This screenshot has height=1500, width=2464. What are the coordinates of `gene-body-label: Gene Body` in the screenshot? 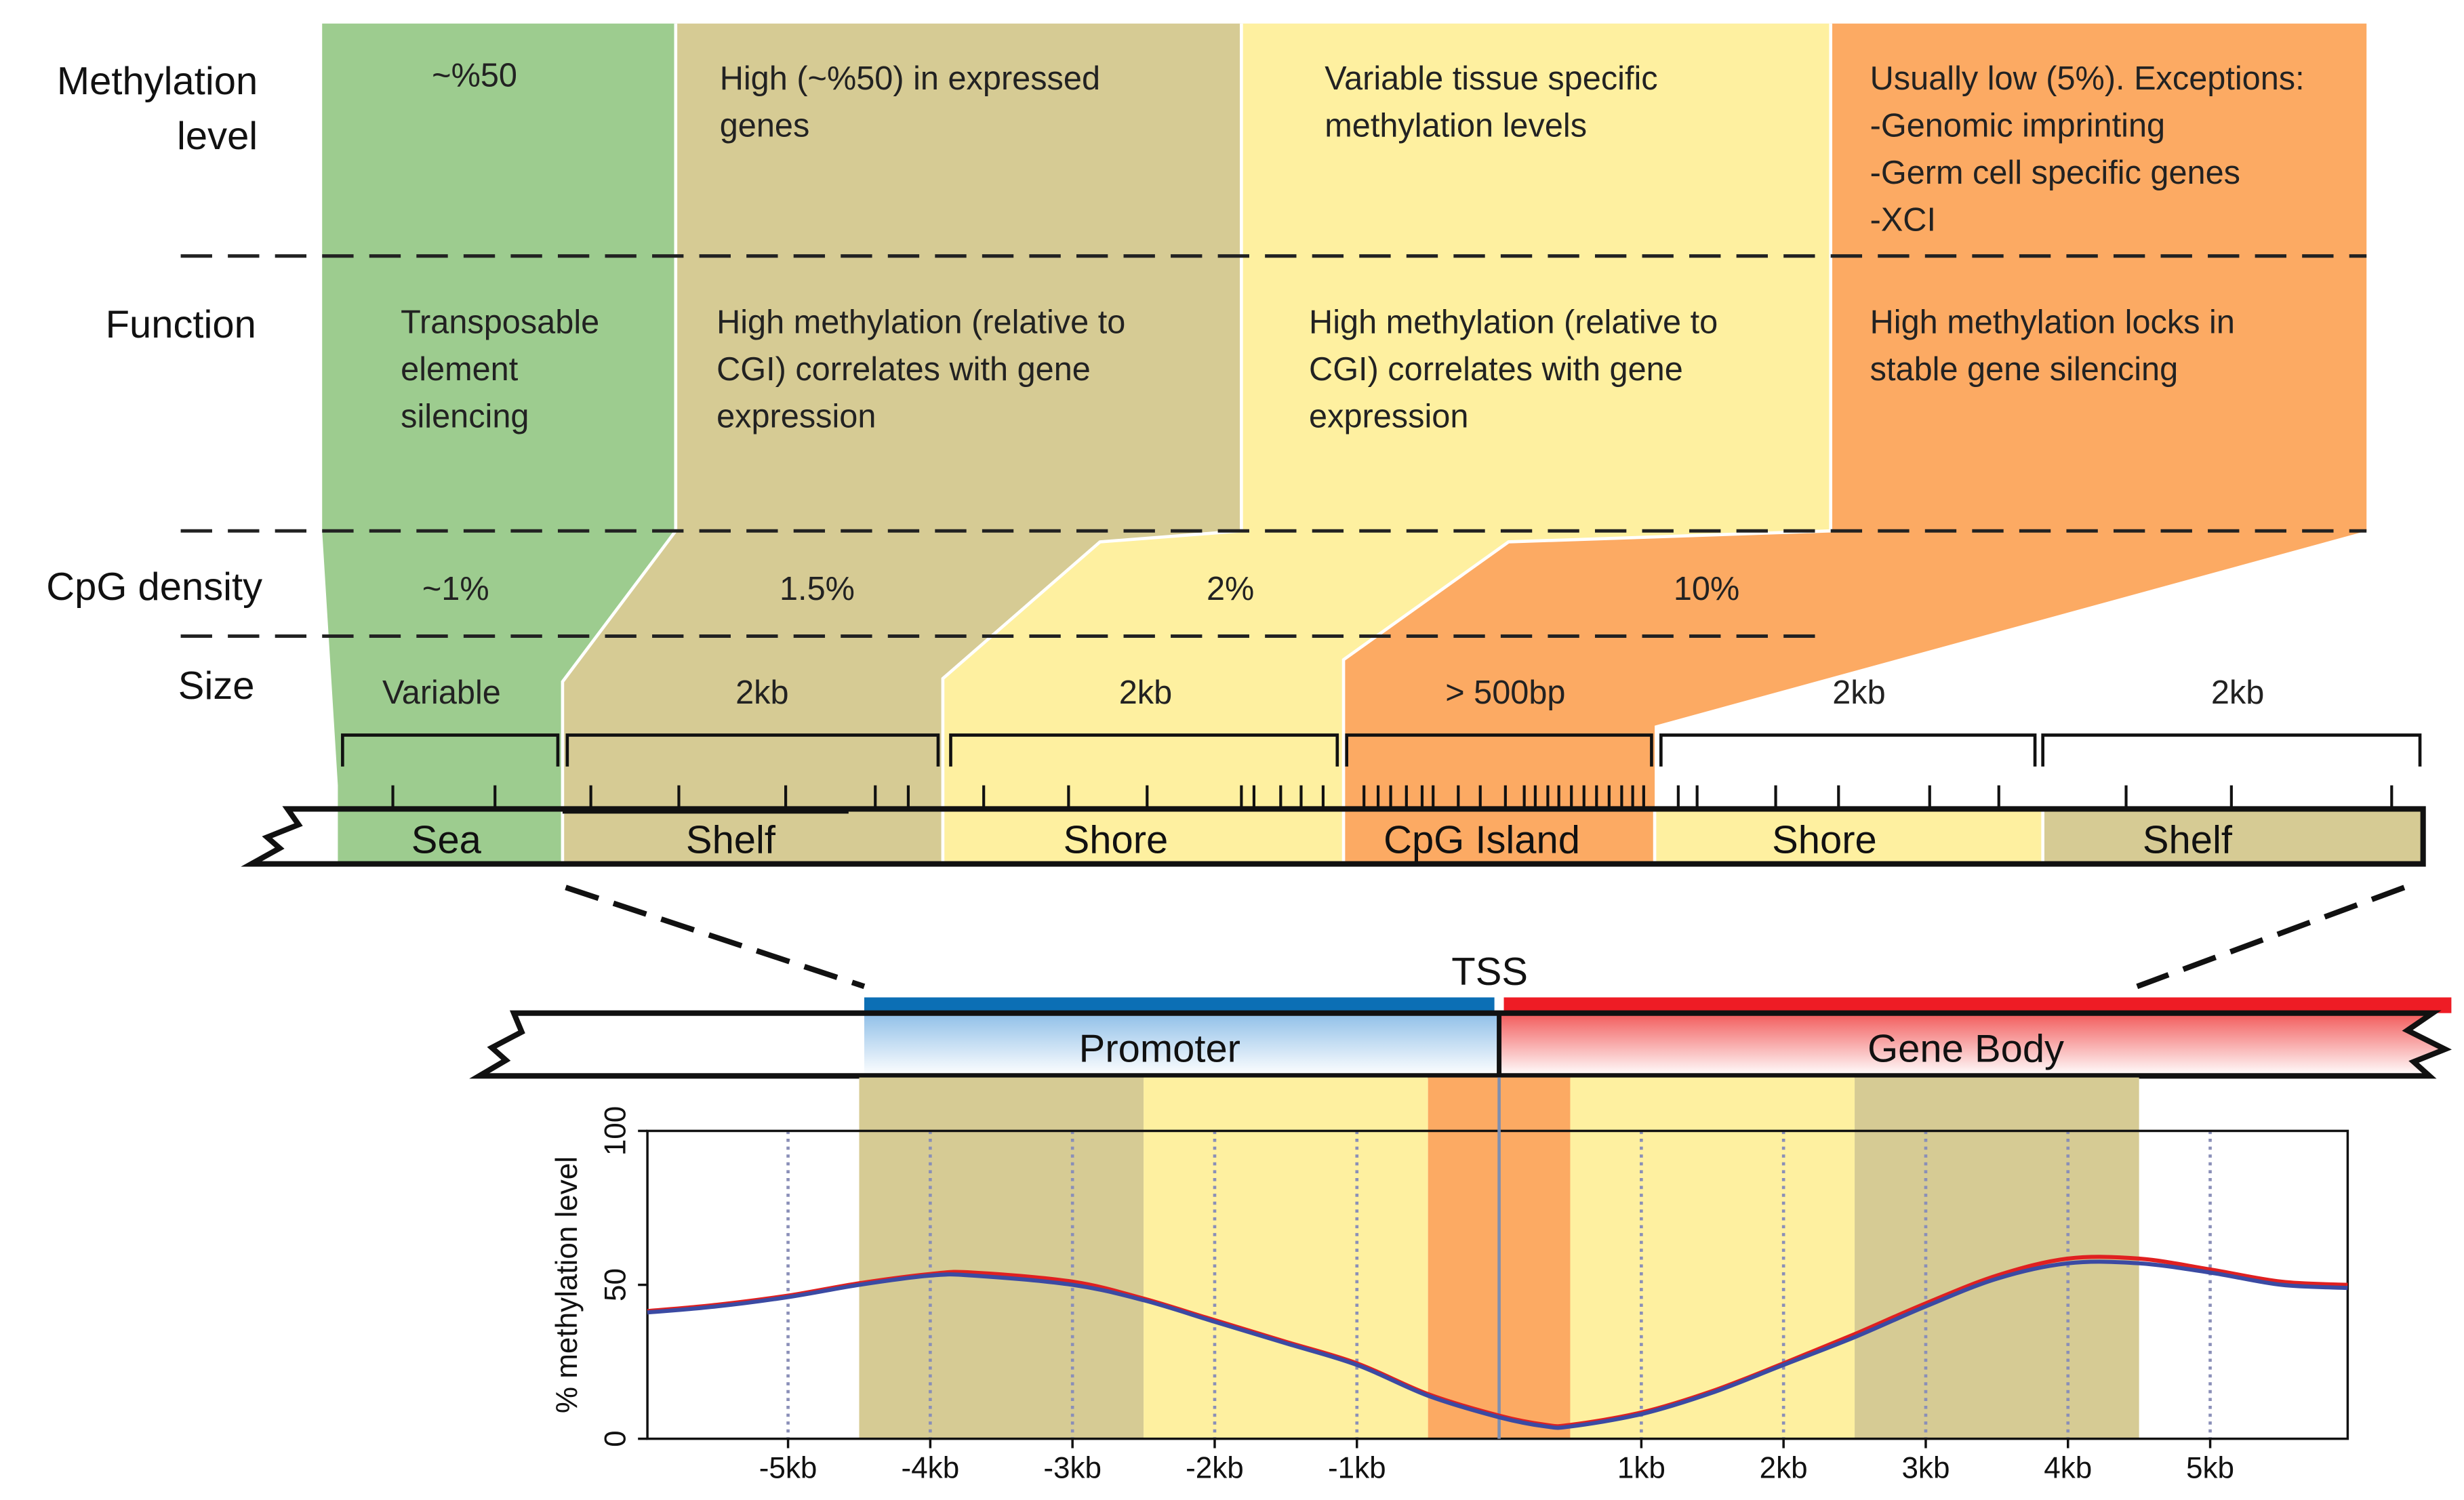 It's located at (1965, 1050).